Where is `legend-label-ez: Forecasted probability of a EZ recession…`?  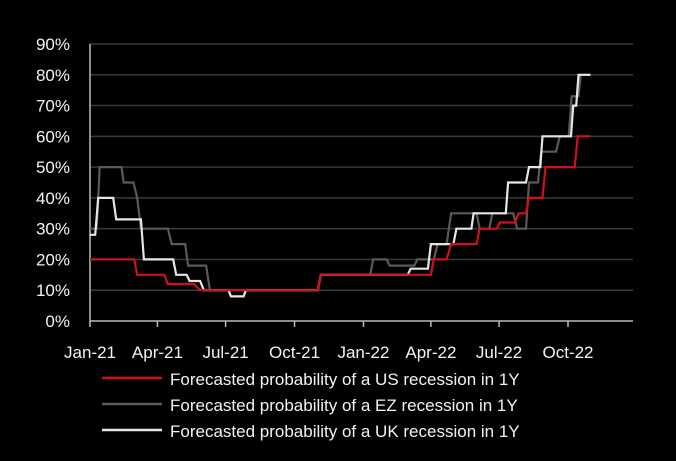
legend-label-ez: Forecasted probability of a EZ recession… is located at coordinates (344, 405).